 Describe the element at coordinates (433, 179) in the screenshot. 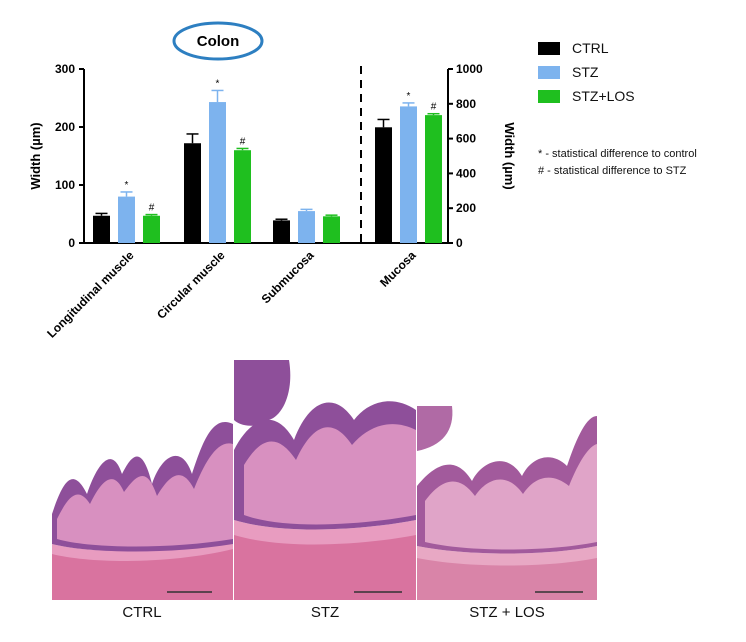

I see `bar-mucosa-stz-los` at that location.